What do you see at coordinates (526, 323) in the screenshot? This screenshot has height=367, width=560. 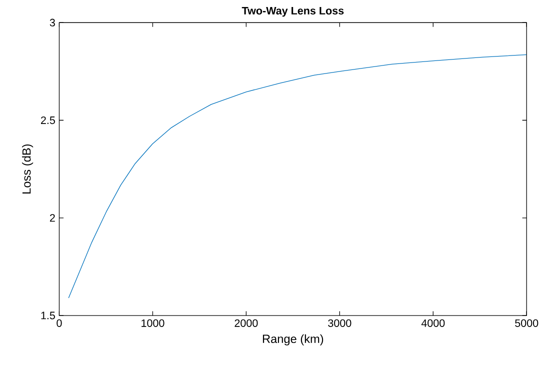 I see `x-tick-label: 5000` at bounding box center [526, 323].